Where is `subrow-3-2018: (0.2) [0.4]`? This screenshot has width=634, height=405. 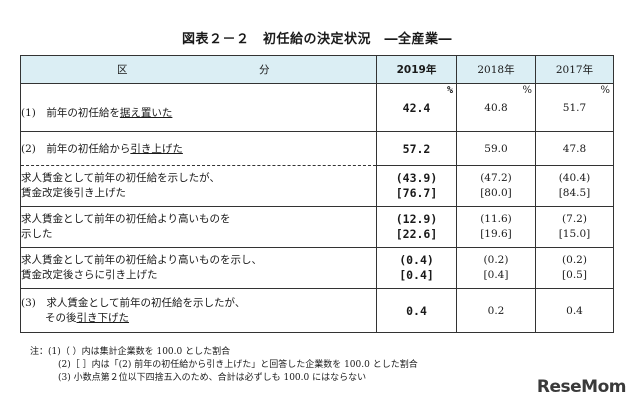 subrow-3-2018: (0.2) [0.4] is located at coordinates (496, 268).